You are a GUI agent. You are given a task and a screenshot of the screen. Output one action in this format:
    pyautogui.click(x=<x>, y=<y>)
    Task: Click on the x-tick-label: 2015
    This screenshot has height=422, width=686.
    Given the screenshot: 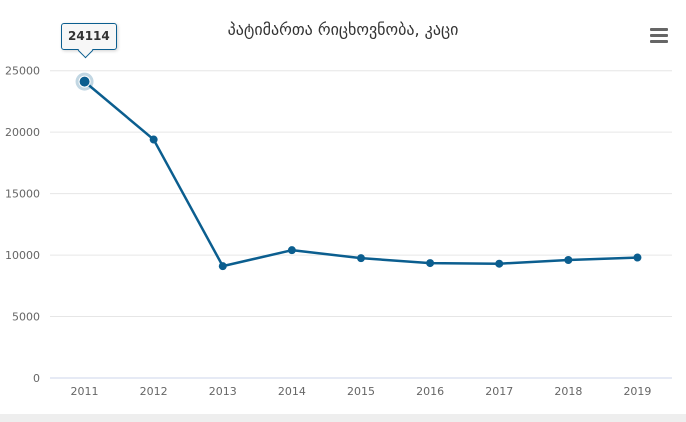 What is the action you would take?
    pyautogui.click(x=361, y=391)
    